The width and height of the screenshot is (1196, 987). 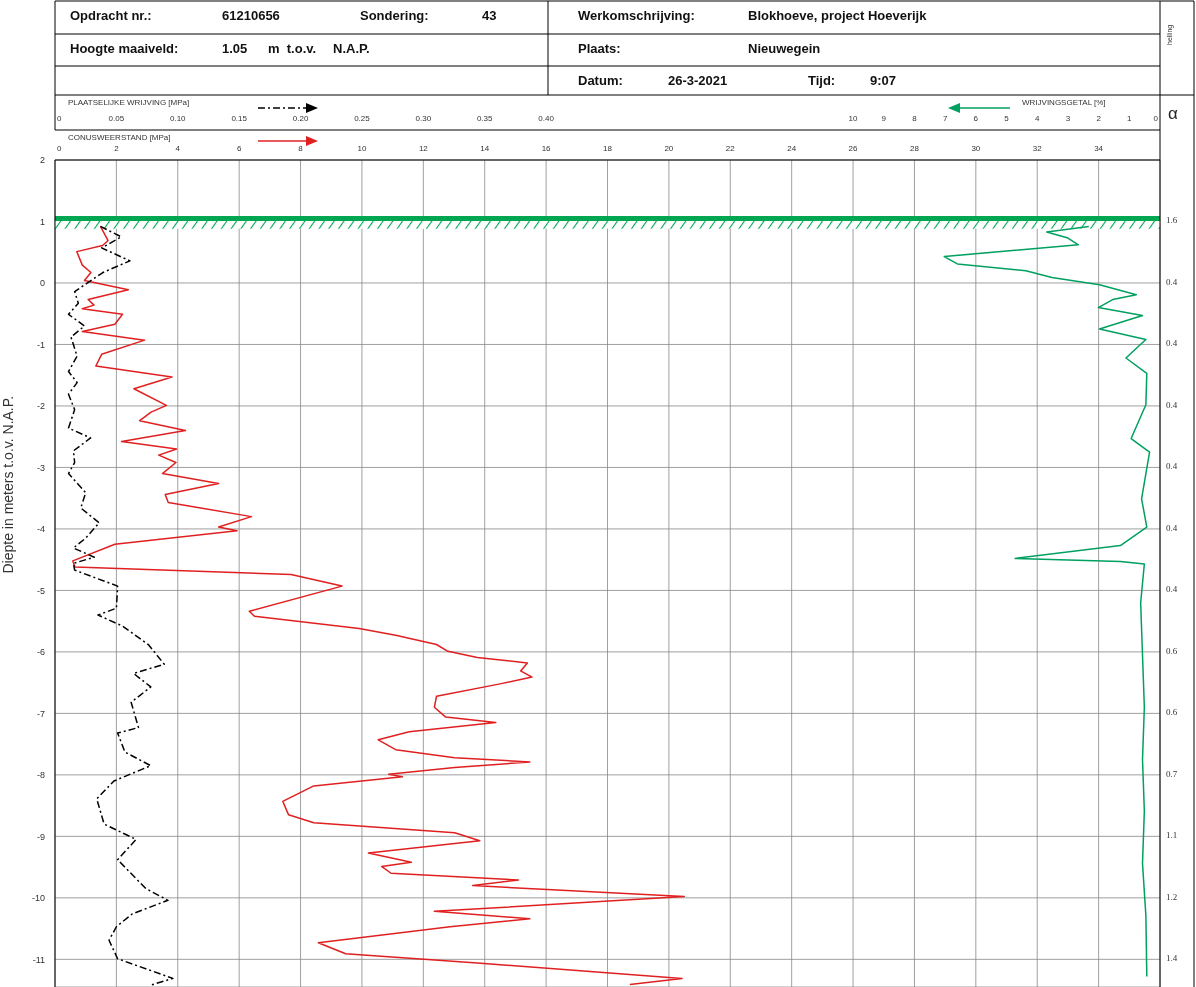 What do you see at coordinates (40, 467) in the screenshot?
I see `y-tick-label: -3` at bounding box center [40, 467].